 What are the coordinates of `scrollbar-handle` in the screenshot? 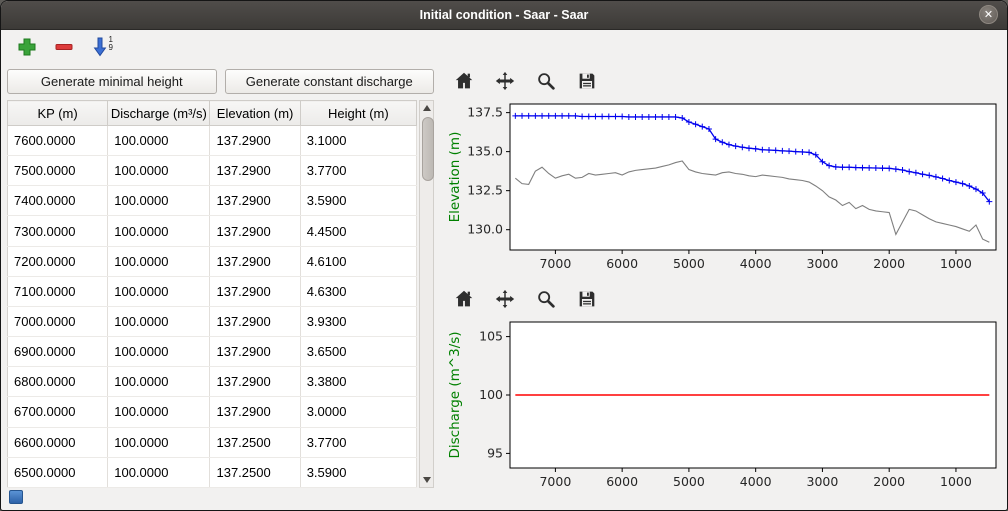 It's located at (427, 149).